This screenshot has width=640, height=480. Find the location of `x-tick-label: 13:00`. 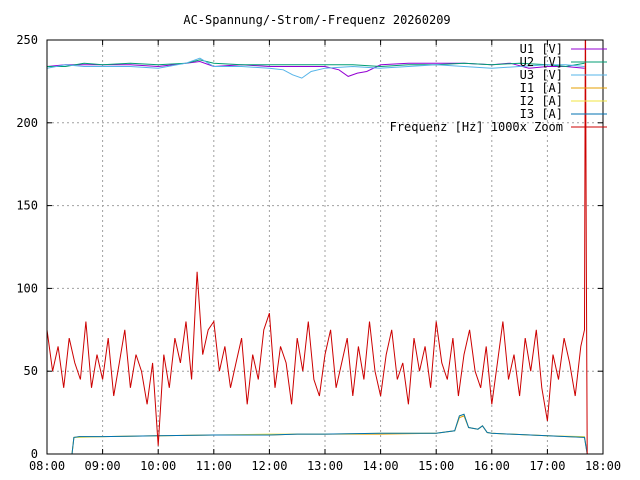

x-tick-label: 13:00 is located at coordinates (325, 466).